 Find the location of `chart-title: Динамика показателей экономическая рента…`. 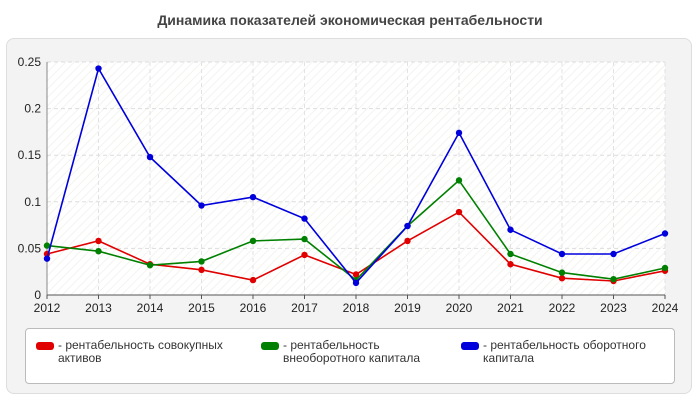

chart-title: Динамика показателей экономическая рента… is located at coordinates (350, 20).